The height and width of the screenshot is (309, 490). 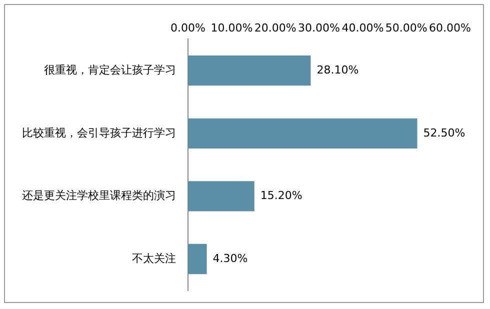 What do you see at coordinates (154, 258) in the screenshot?
I see `y-tick-label: 不太关注` at bounding box center [154, 258].